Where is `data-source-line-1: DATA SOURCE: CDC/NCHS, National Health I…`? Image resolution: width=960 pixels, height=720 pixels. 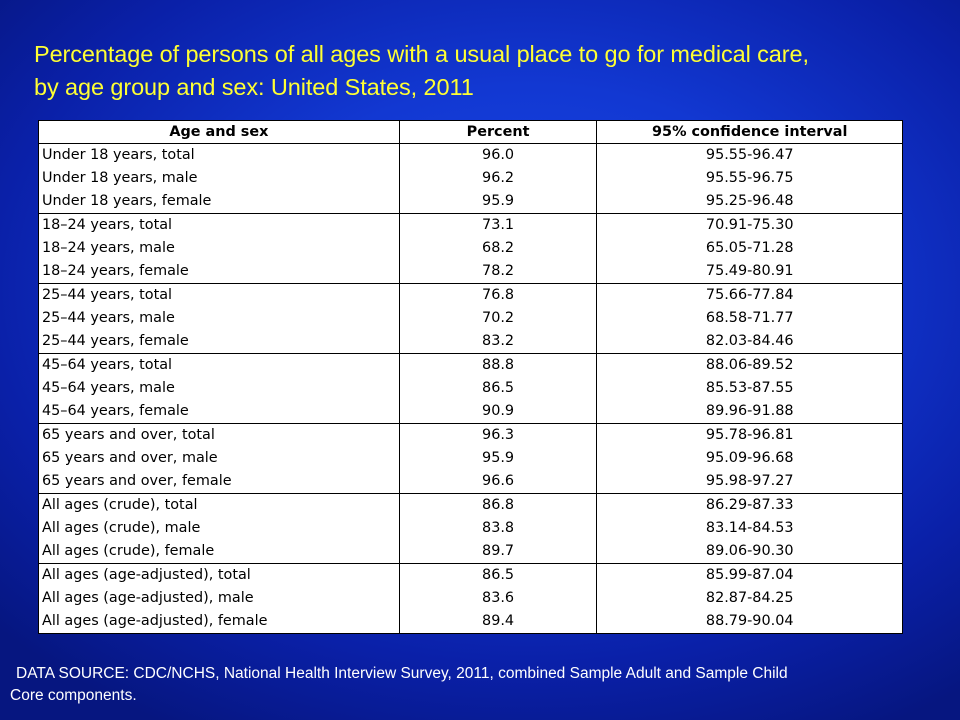 data-source-line-1: DATA SOURCE: CDC/NCHS, National Health I… is located at coordinates (402, 673).